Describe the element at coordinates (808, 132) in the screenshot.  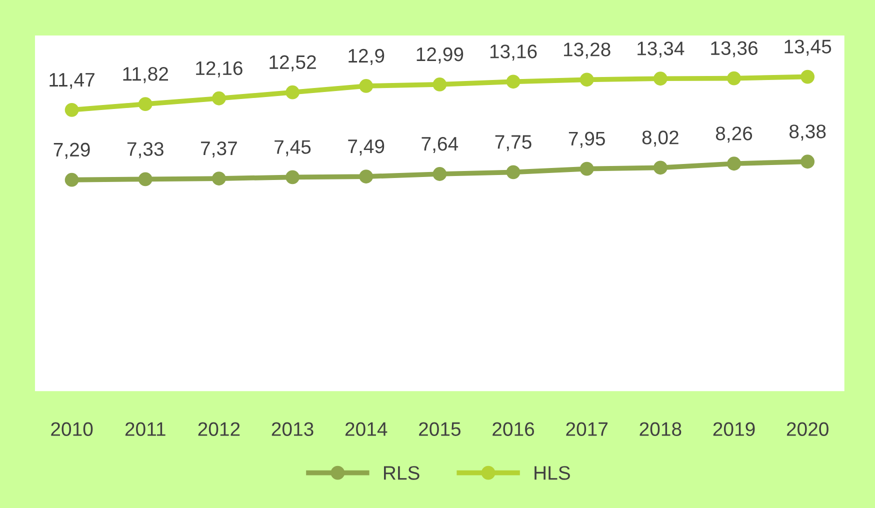
I see `data-label: 8,38` at that location.